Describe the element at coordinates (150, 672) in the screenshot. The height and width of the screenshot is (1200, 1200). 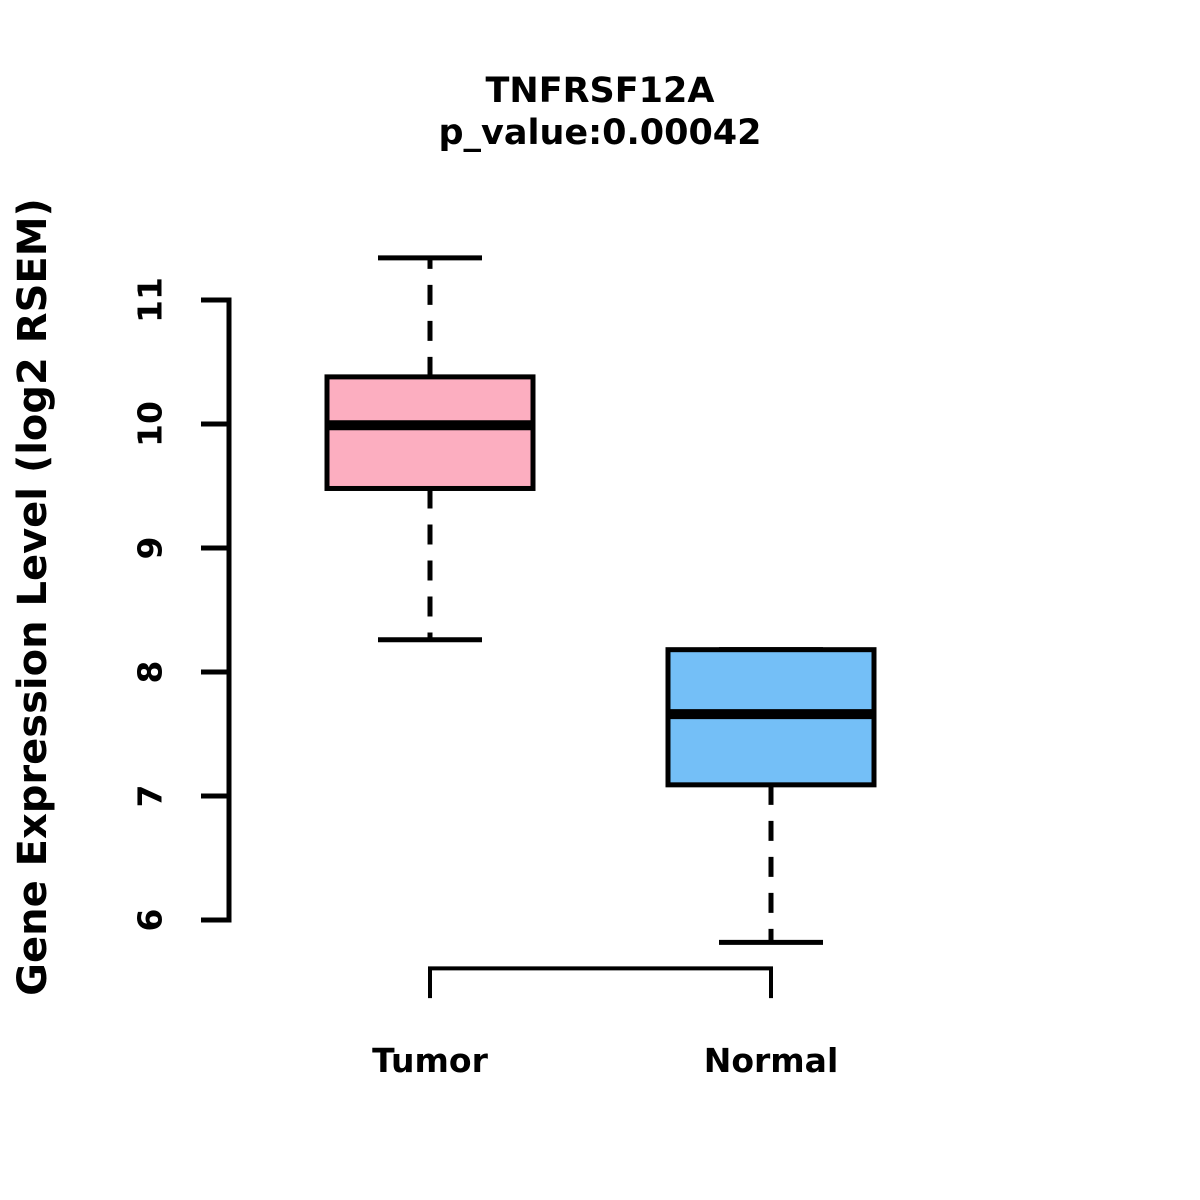
I see `y-tick-label: 8` at that location.